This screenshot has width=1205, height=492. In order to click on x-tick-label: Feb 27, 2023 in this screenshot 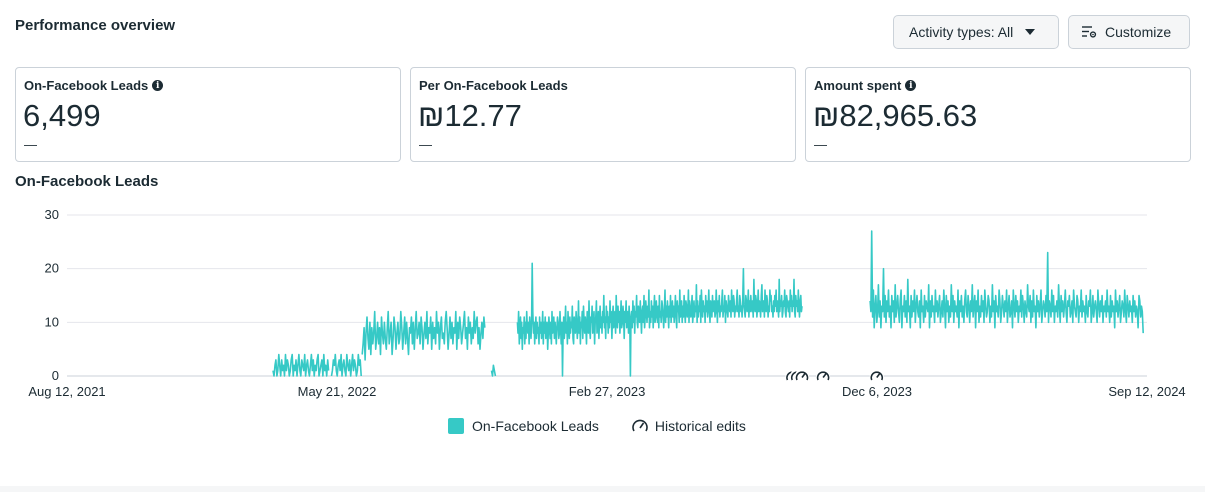, I will do `click(607, 391)`.